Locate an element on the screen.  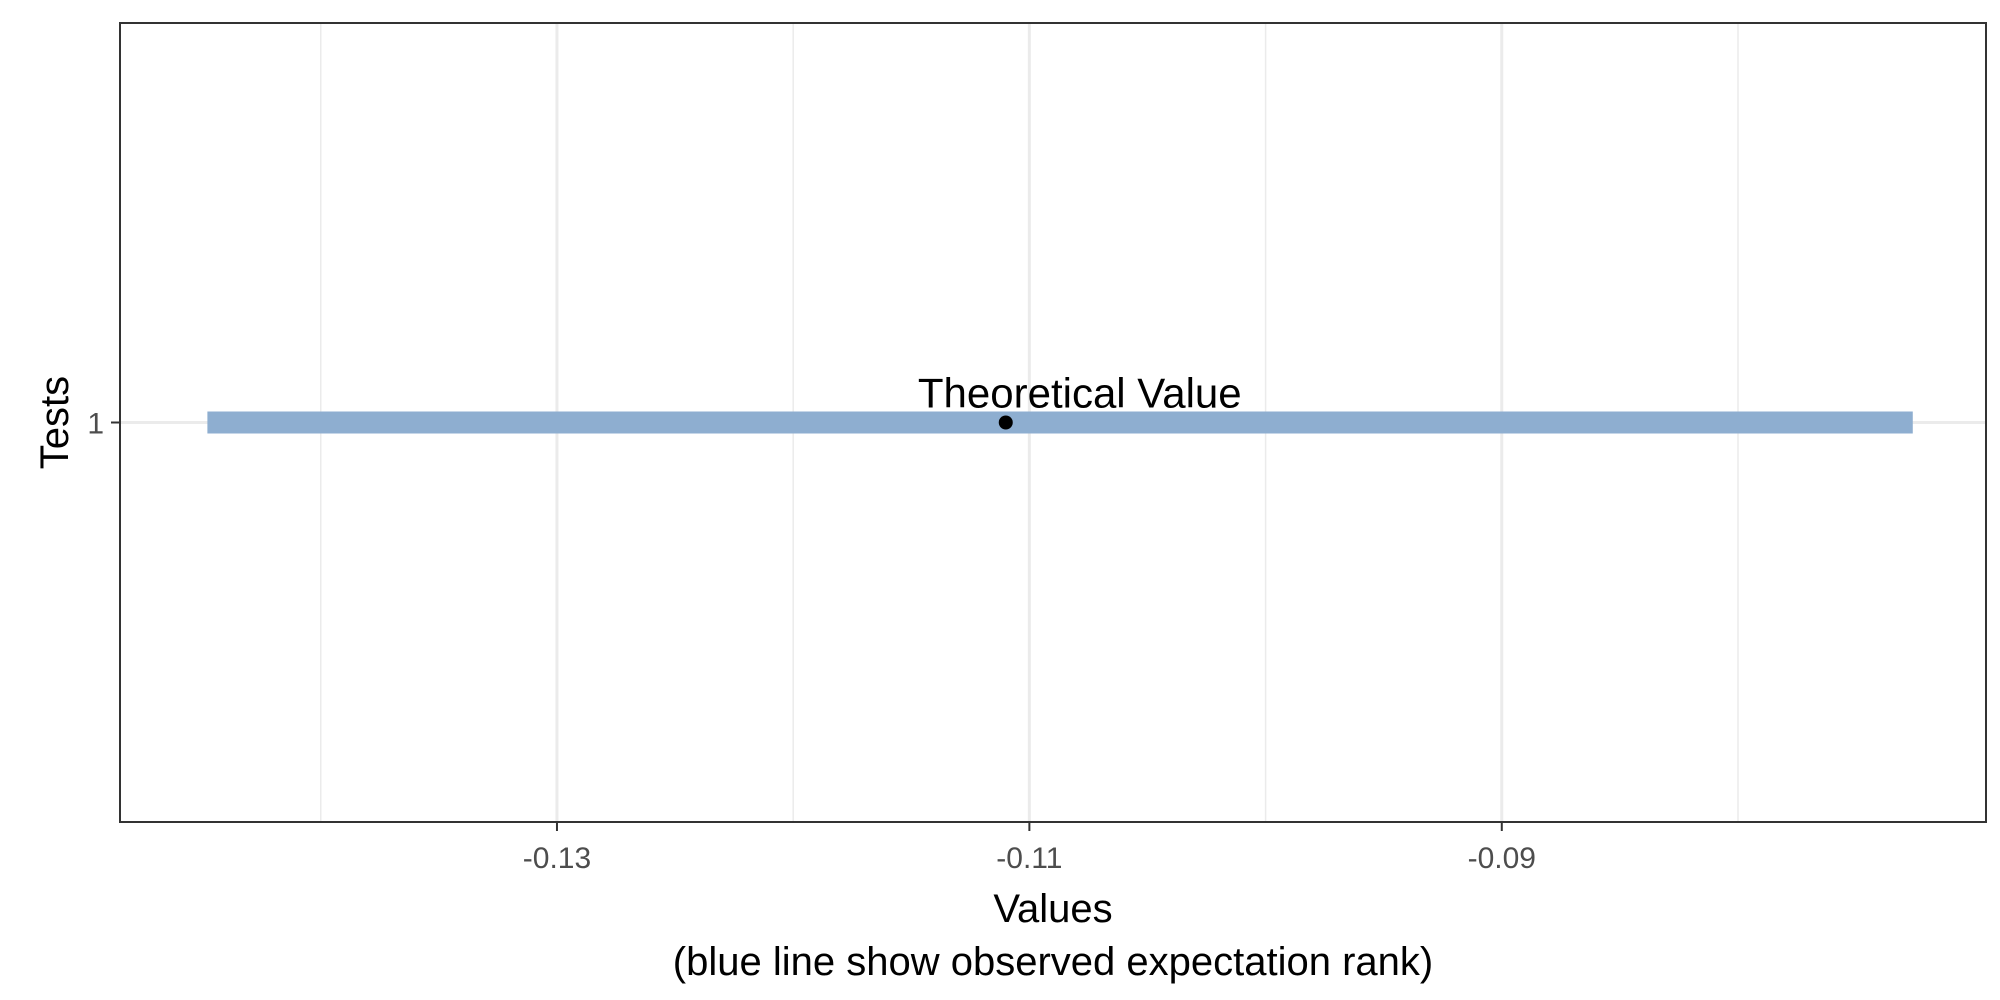
theoretical-value-label: Theoretical Value is located at coordinates (1080, 393).